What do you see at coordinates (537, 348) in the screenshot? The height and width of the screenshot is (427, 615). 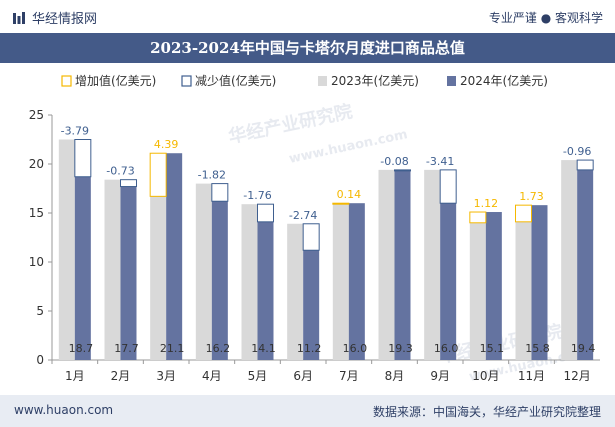 I see `value-label-2024: 15.8` at bounding box center [537, 348].